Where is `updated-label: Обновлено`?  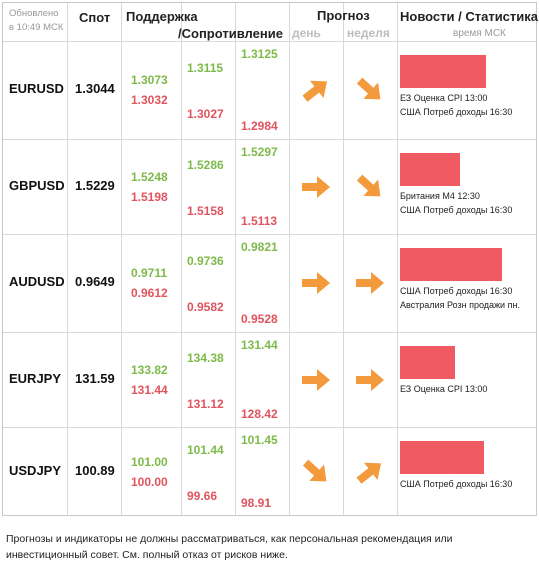
updated-label: Обновлено is located at coordinates (34, 13).